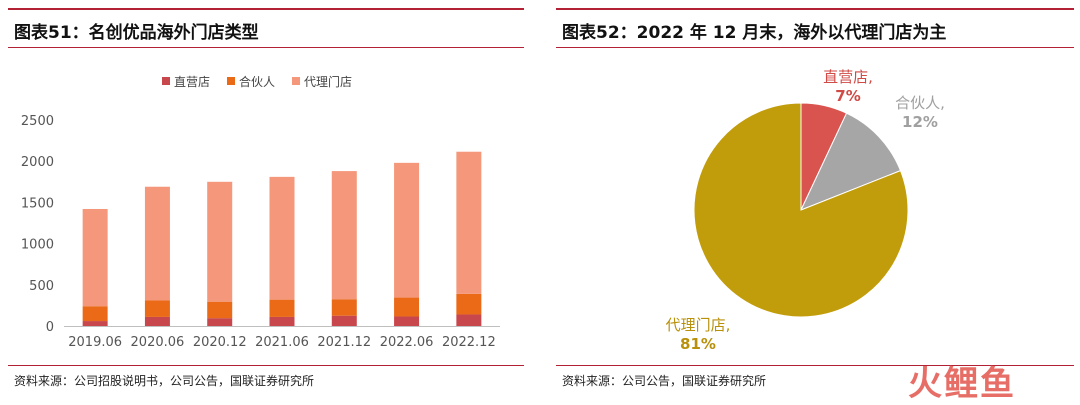  Describe the element at coordinates (37, 245) in the screenshot. I see `y-tick-label: 1000` at that location.